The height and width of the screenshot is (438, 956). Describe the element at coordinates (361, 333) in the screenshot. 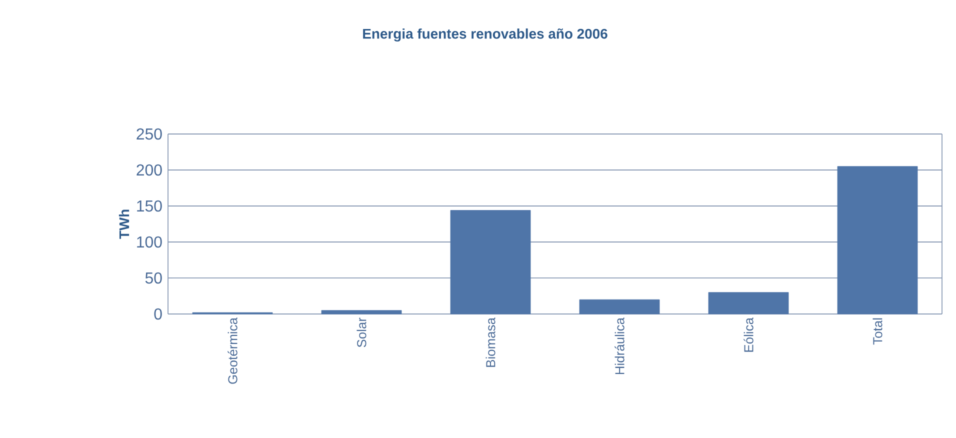

I see `x-tick-label: Solar` at that location.